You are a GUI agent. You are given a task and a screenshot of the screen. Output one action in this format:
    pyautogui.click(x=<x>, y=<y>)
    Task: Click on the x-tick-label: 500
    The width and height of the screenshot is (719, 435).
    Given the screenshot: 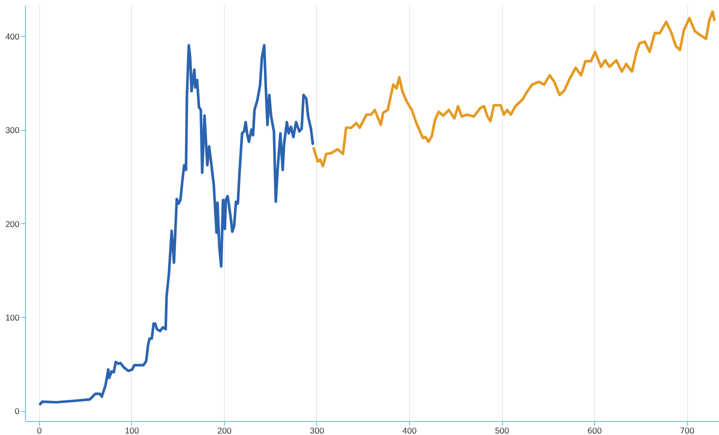 What is the action you would take?
    pyautogui.click(x=502, y=430)
    